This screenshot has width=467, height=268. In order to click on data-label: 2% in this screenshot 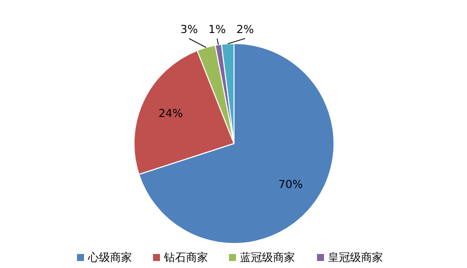, I will do `click(245, 29)`.